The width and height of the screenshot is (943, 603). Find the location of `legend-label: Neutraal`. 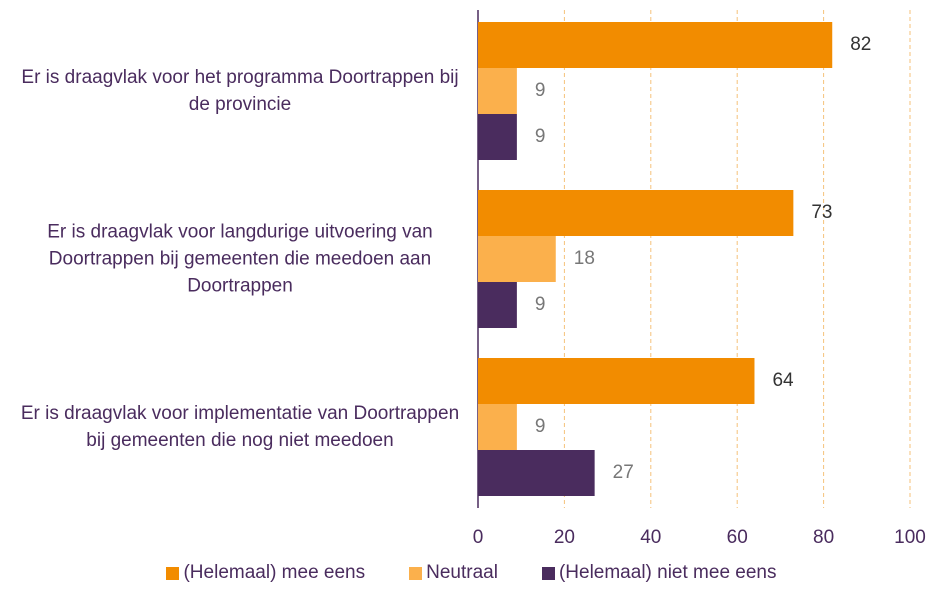

legend-label: Neutraal is located at coordinates (462, 572).